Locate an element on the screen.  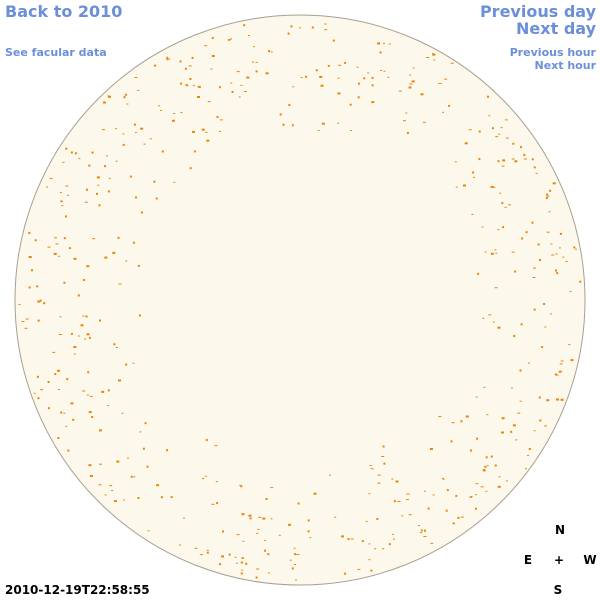
facular-link: See facular data is located at coordinates (56, 52).